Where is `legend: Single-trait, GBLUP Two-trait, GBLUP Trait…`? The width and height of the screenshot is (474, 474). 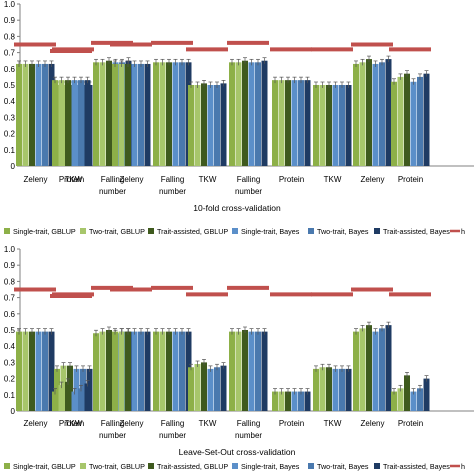
legend: Single-trait, GBLUP Two-trait, GBLUP Trait… is located at coordinates (234, 231).